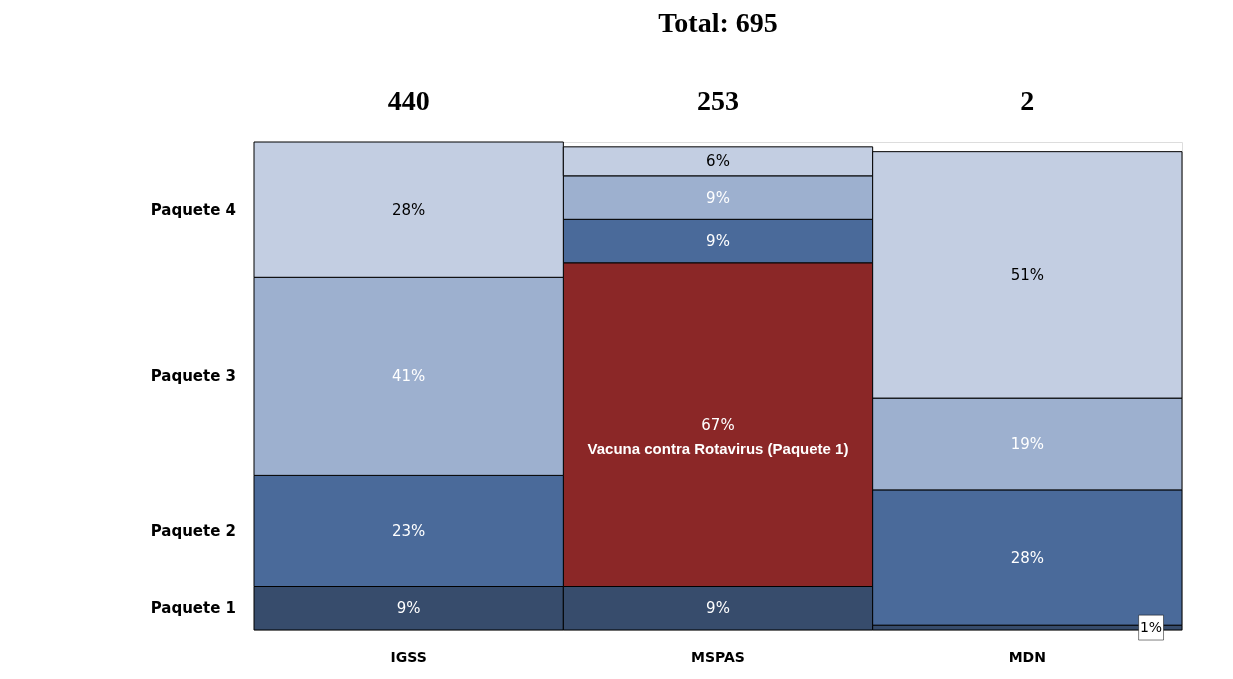  I want to click on data-label: 67%, so click(718, 424).